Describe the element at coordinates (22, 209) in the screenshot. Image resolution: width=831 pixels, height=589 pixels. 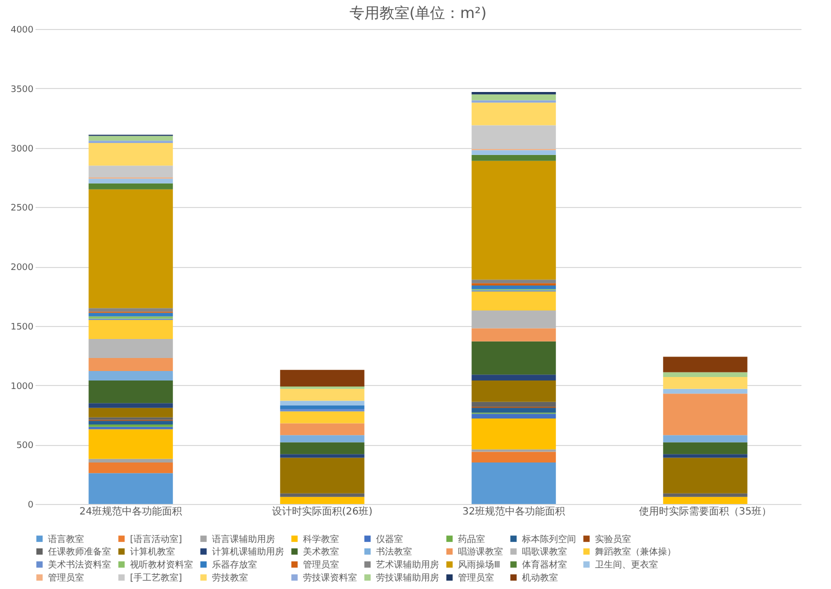
I see `y-tick-label: 2500` at that location.